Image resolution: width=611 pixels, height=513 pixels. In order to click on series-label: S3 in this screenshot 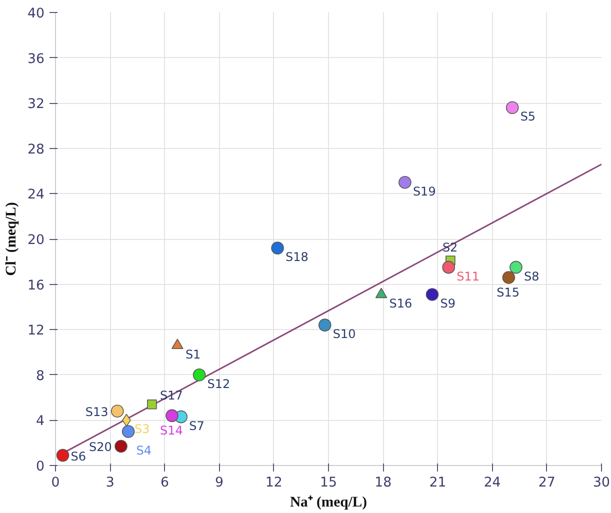, I will do `click(142, 429)`.